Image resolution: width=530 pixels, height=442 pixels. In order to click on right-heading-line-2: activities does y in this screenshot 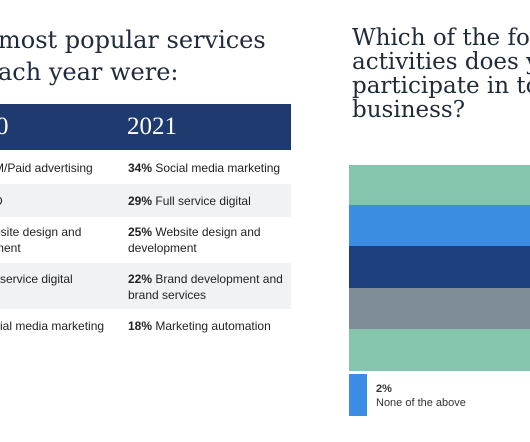, I will do `click(441, 62)`.